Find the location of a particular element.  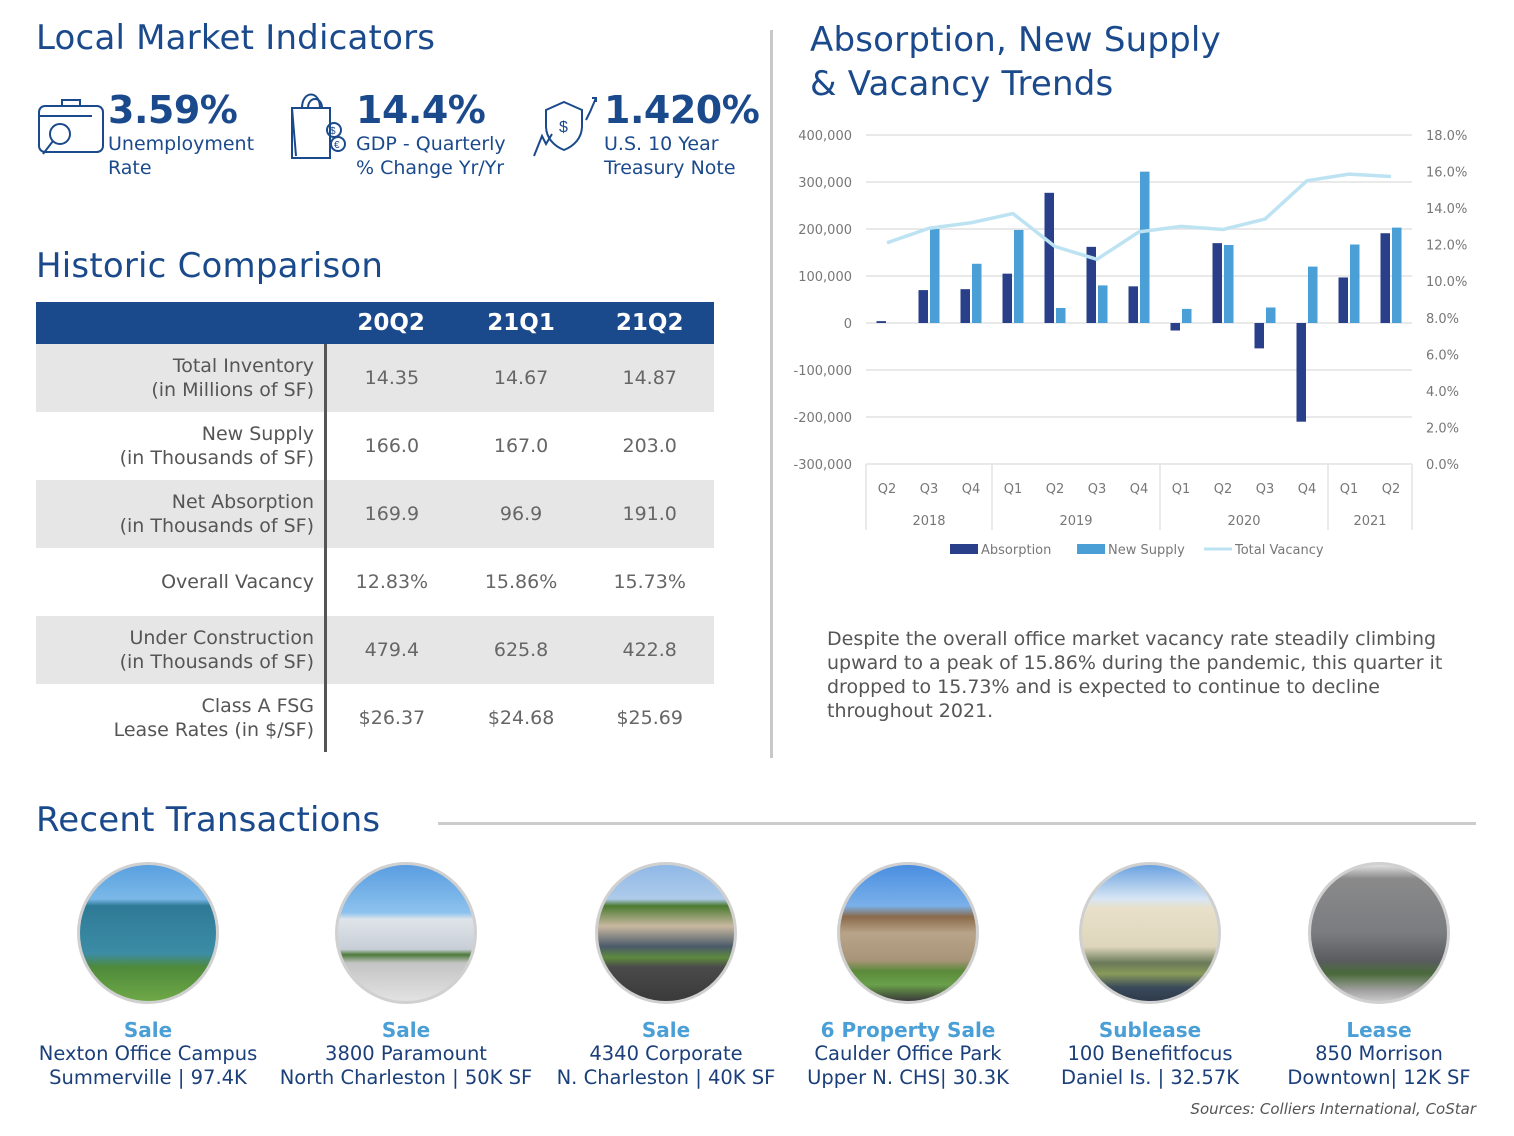

indicator-treasury: $ 1.420% U.S. 10 Year Treasury Note is located at coordinates (646, 134).